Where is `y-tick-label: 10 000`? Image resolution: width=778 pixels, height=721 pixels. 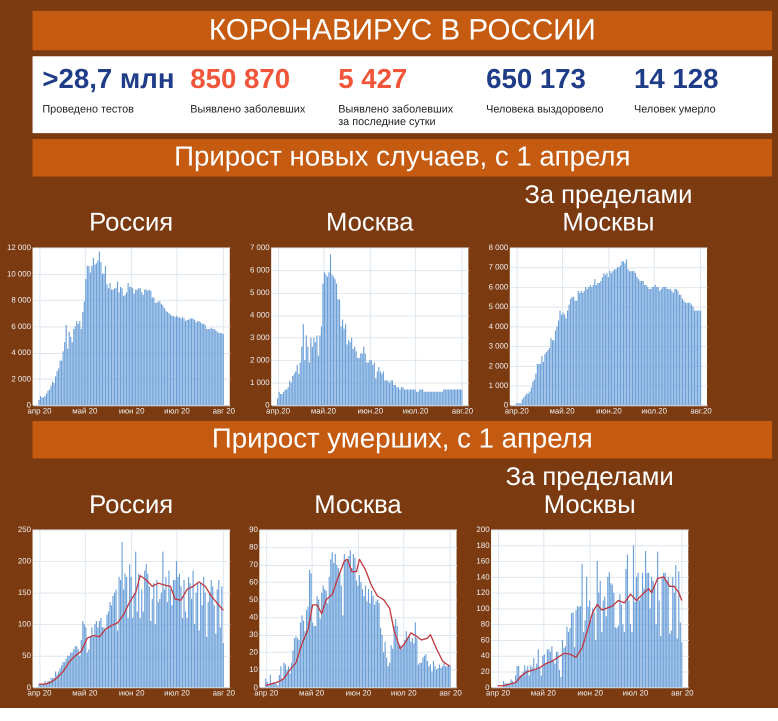 y-tick-label: 10 000 is located at coordinates (19, 273).